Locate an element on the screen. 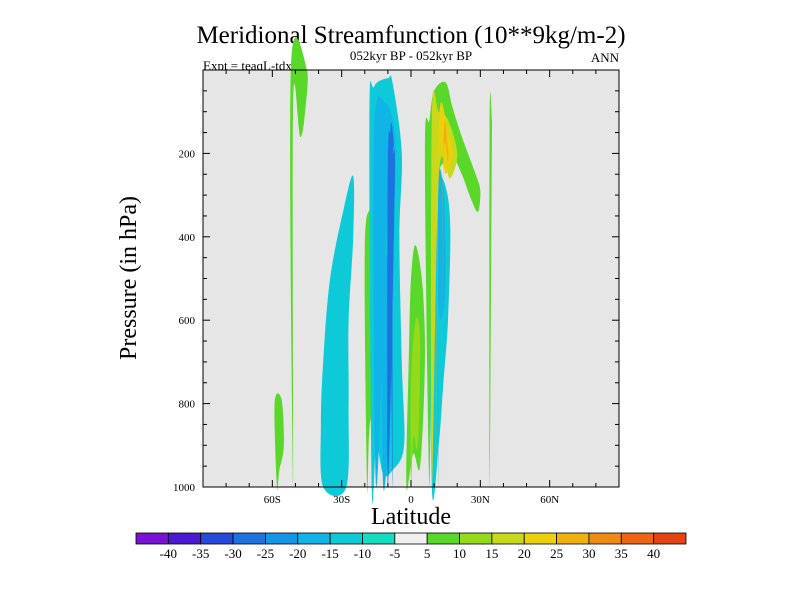 Image resolution: width=800 pixels, height=600 pixels. y-tick-label: 600 is located at coordinates (187, 321).